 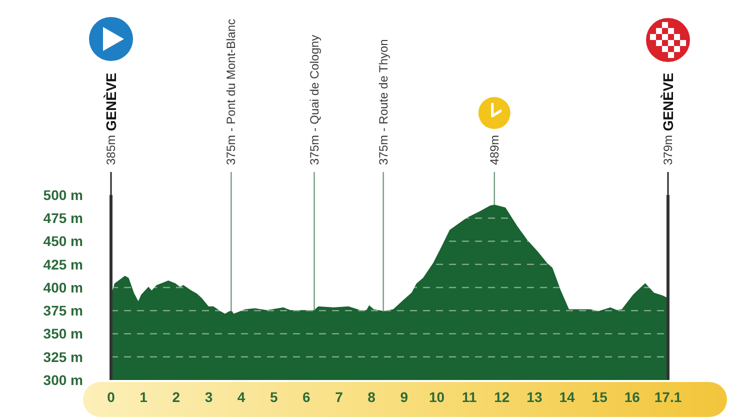 I want to click on x-tick-label: 14, so click(x=567, y=396).